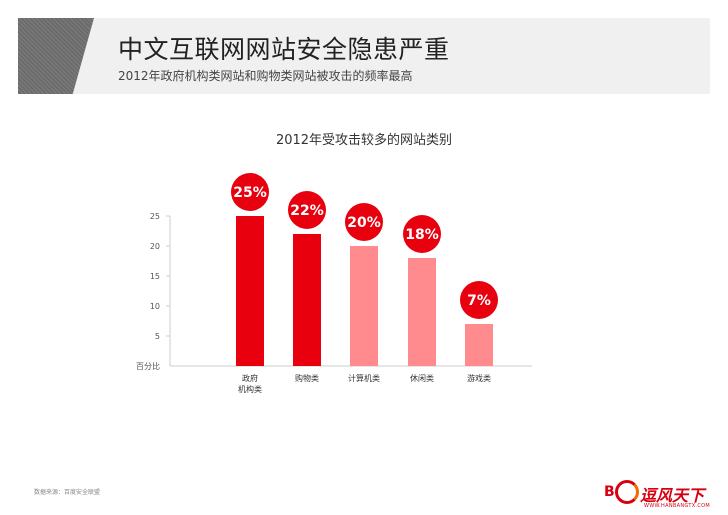  Describe the element at coordinates (148, 366) in the screenshot. I see `y-axis-label: 百分比` at that location.